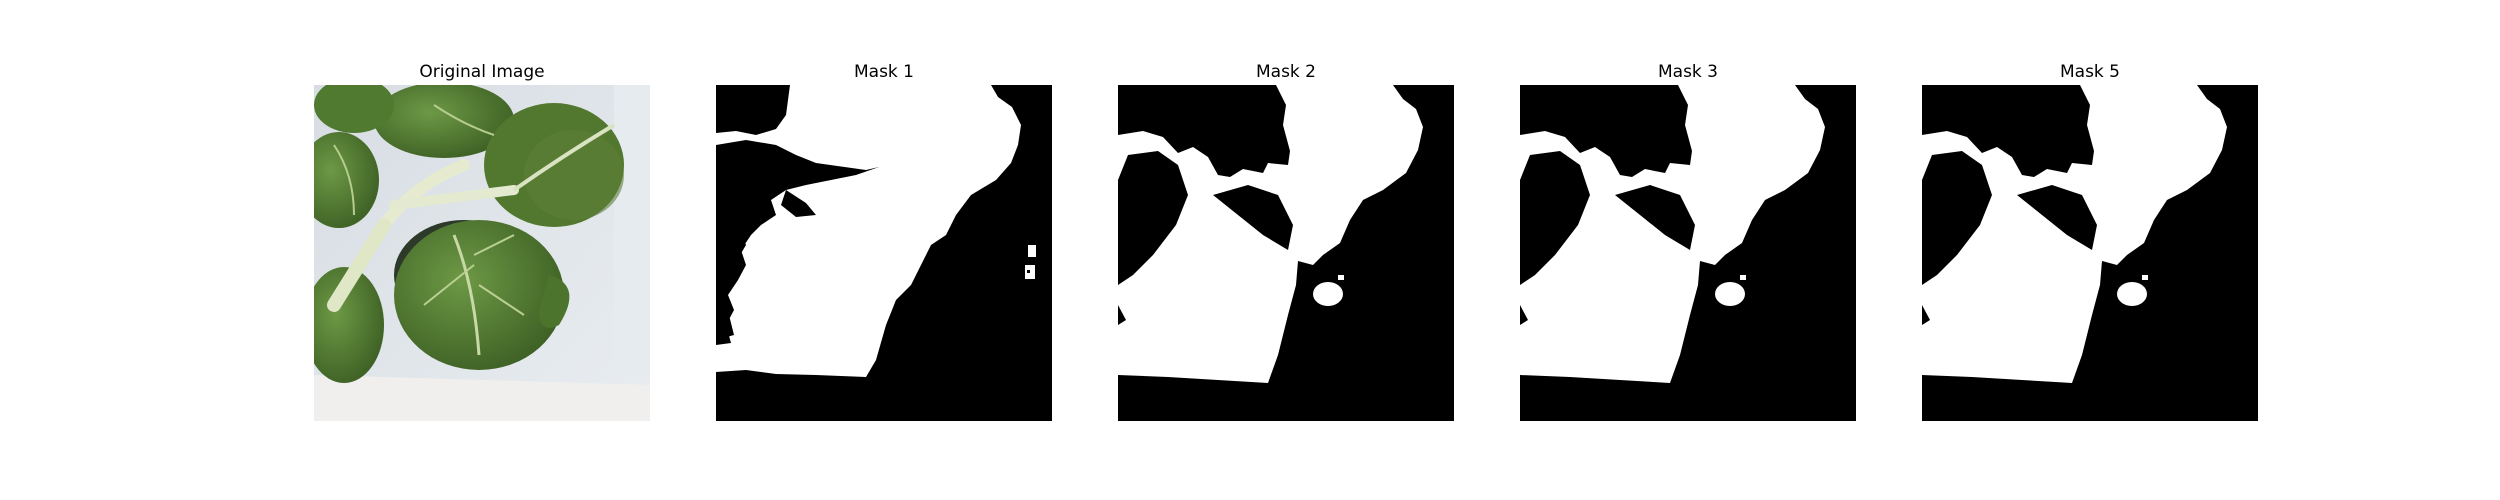 The height and width of the screenshot is (500, 2500). I want to click on panel-mask-2: Mask 2, so click(1286, 240).